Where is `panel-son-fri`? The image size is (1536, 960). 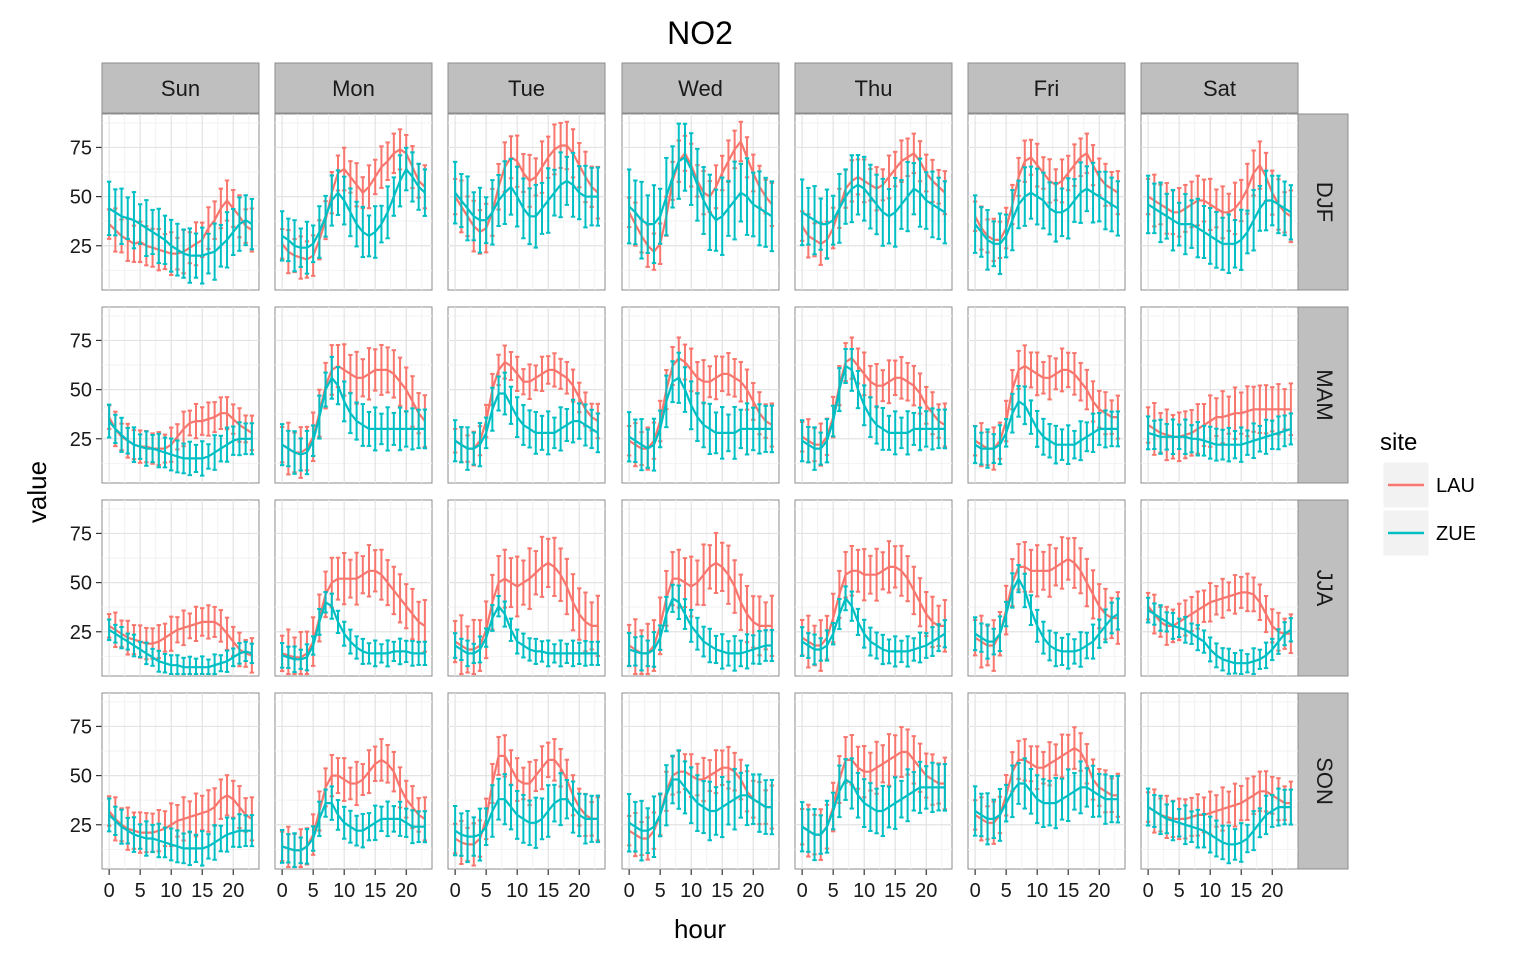 panel-son-fri is located at coordinates (1046, 781).